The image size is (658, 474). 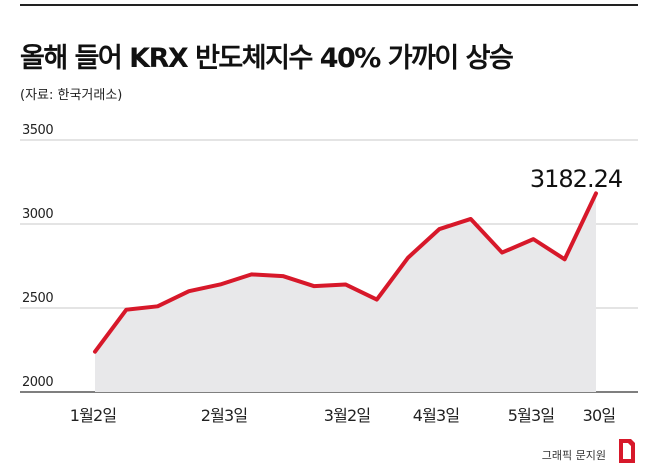 What do you see at coordinates (93, 415) in the screenshot?
I see `x-tick-label: 1월2일` at bounding box center [93, 415].